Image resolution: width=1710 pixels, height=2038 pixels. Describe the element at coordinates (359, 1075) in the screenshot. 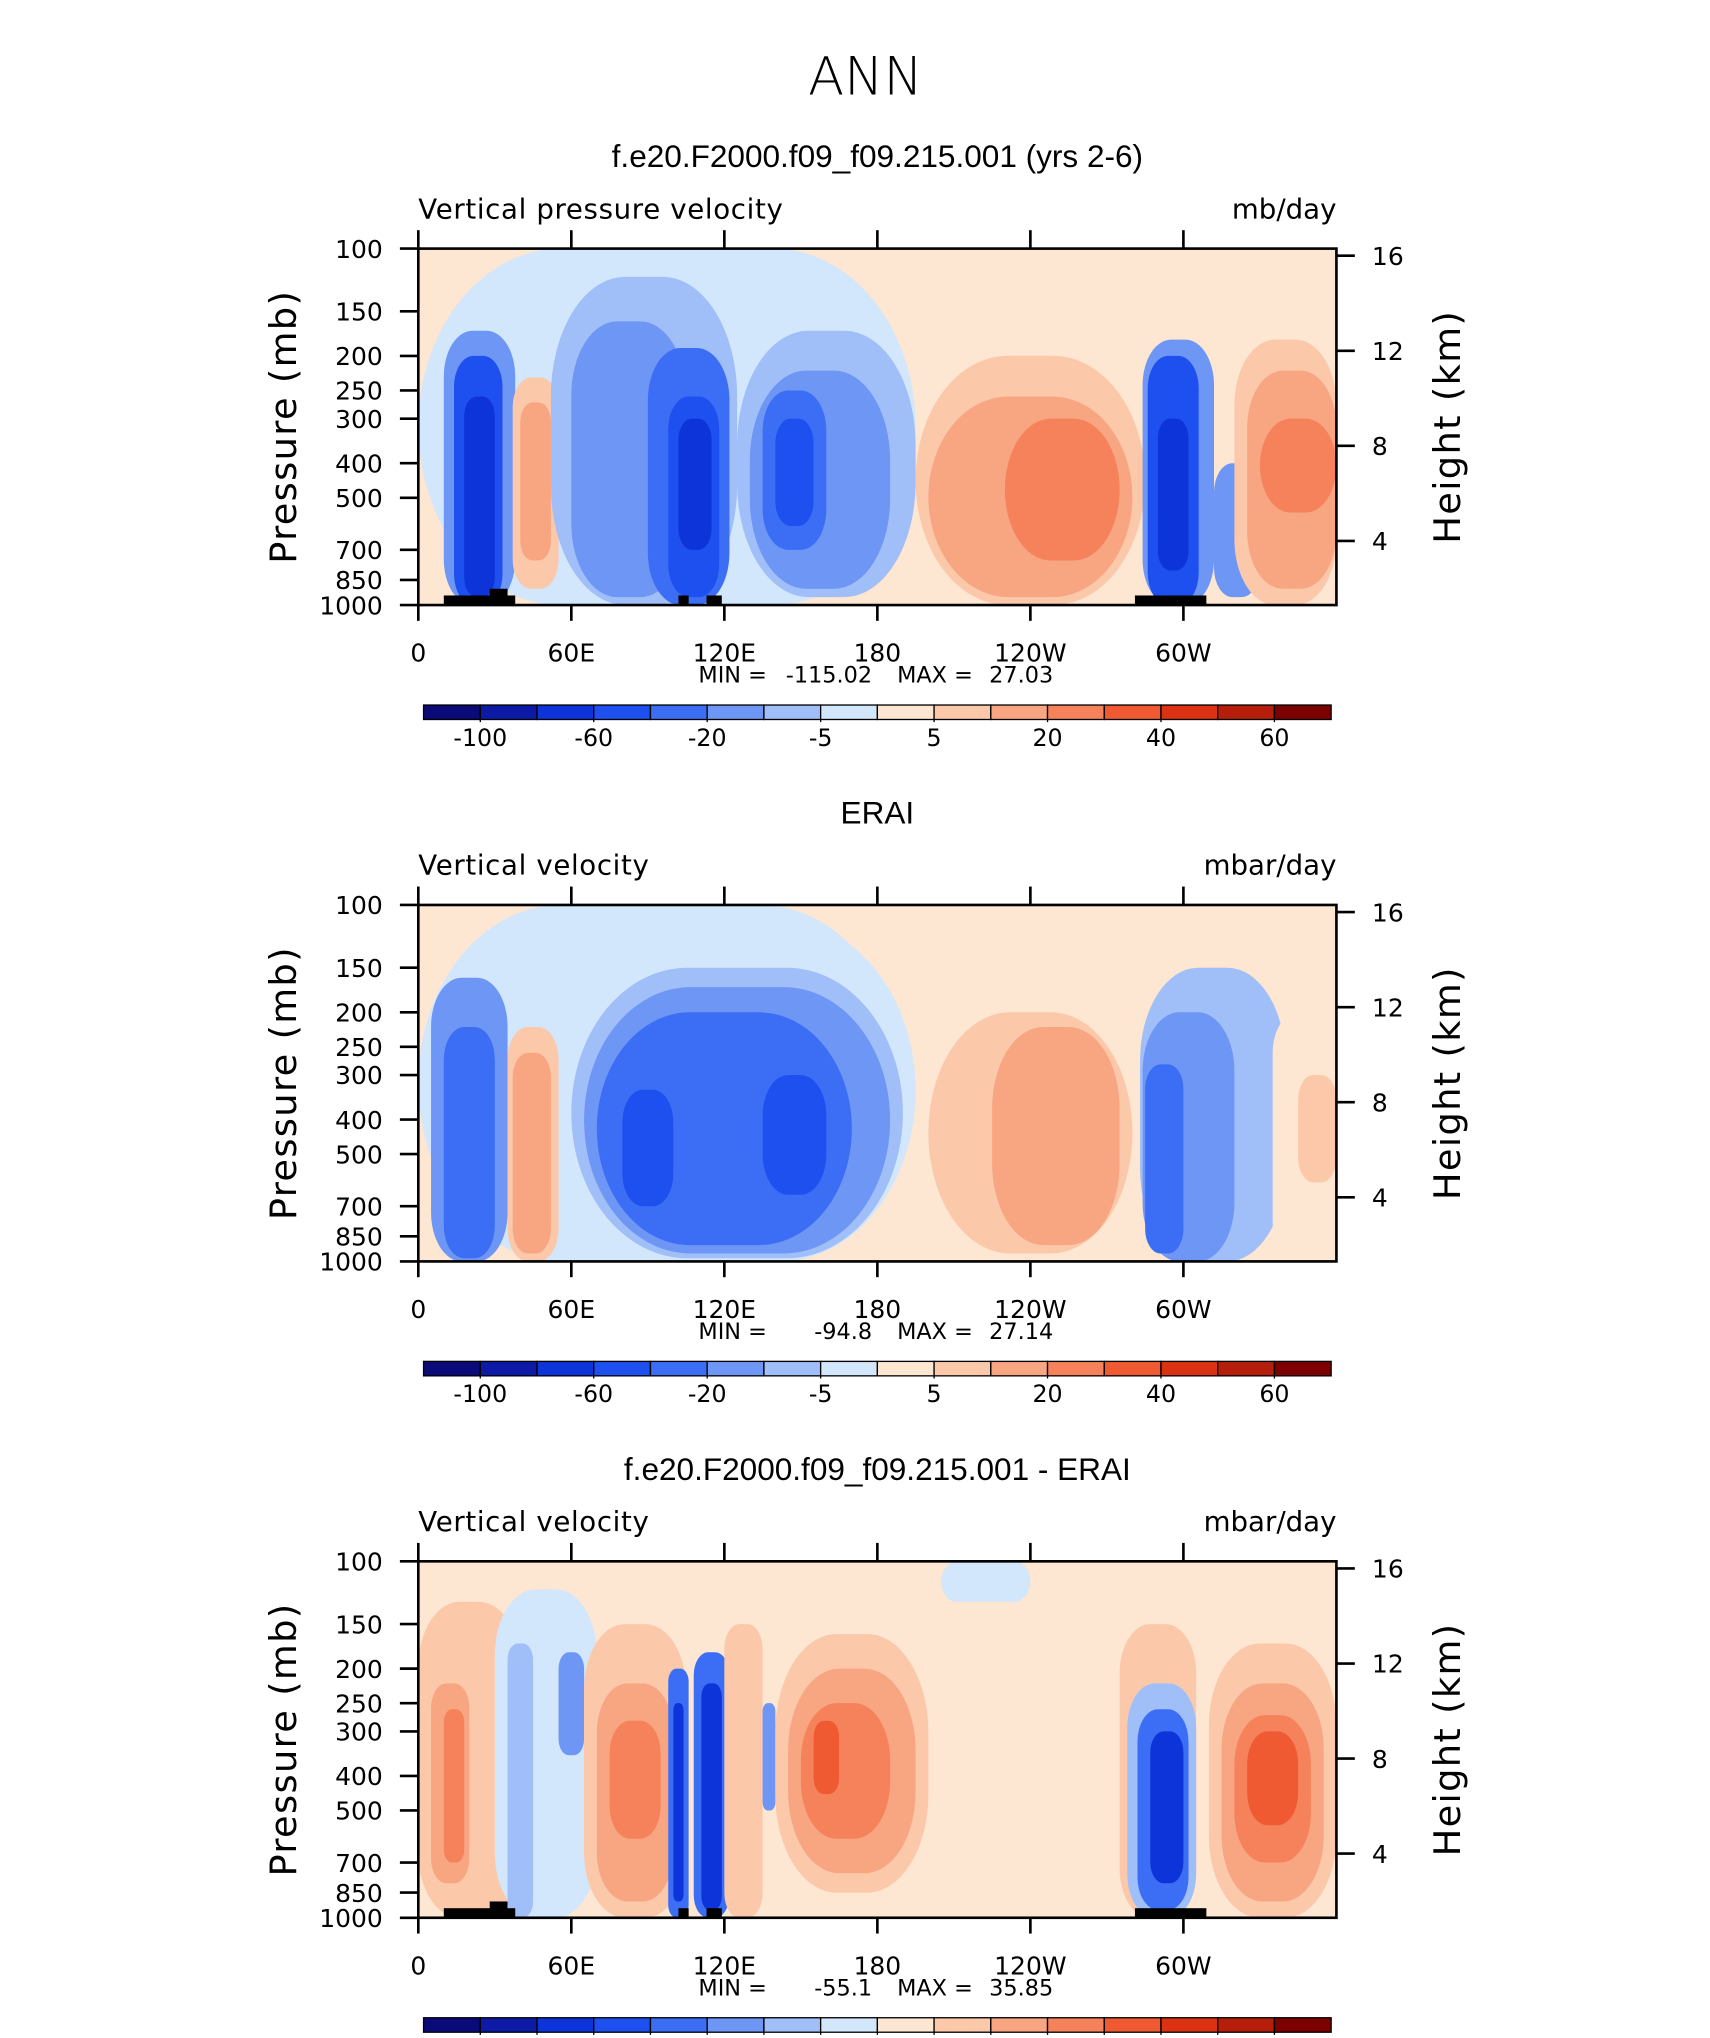

I see `y-tick-label: 300` at that location.